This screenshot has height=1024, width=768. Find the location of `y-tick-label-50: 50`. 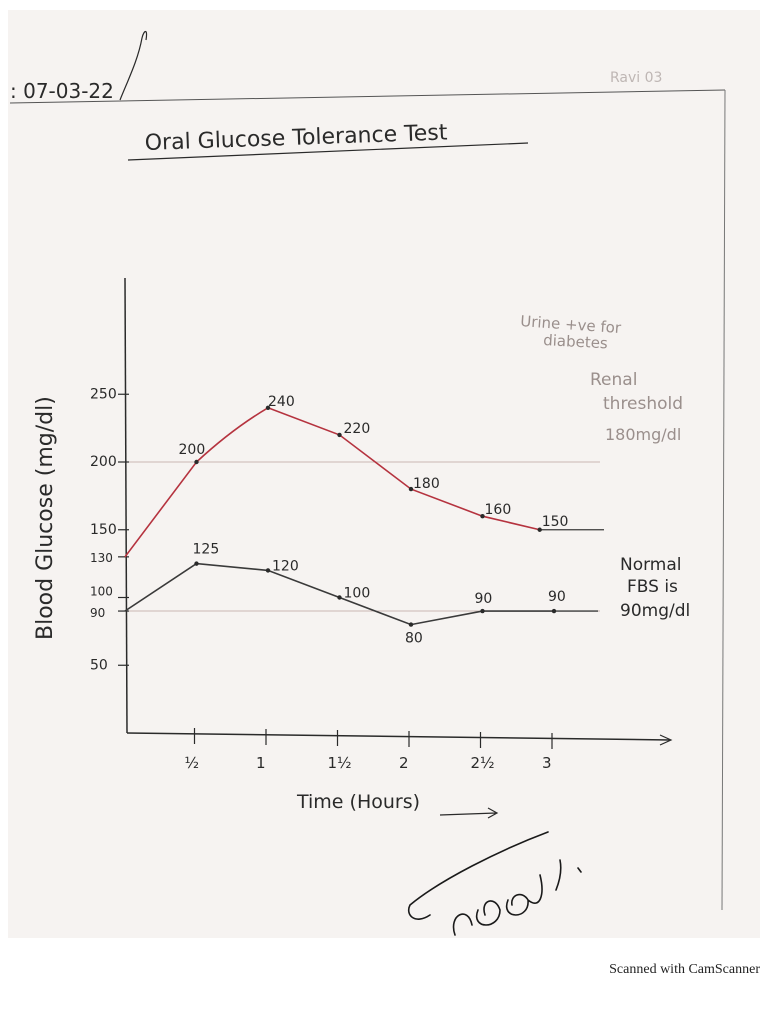

y-tick-label-50: 50 is located at coordinates (99, 665).